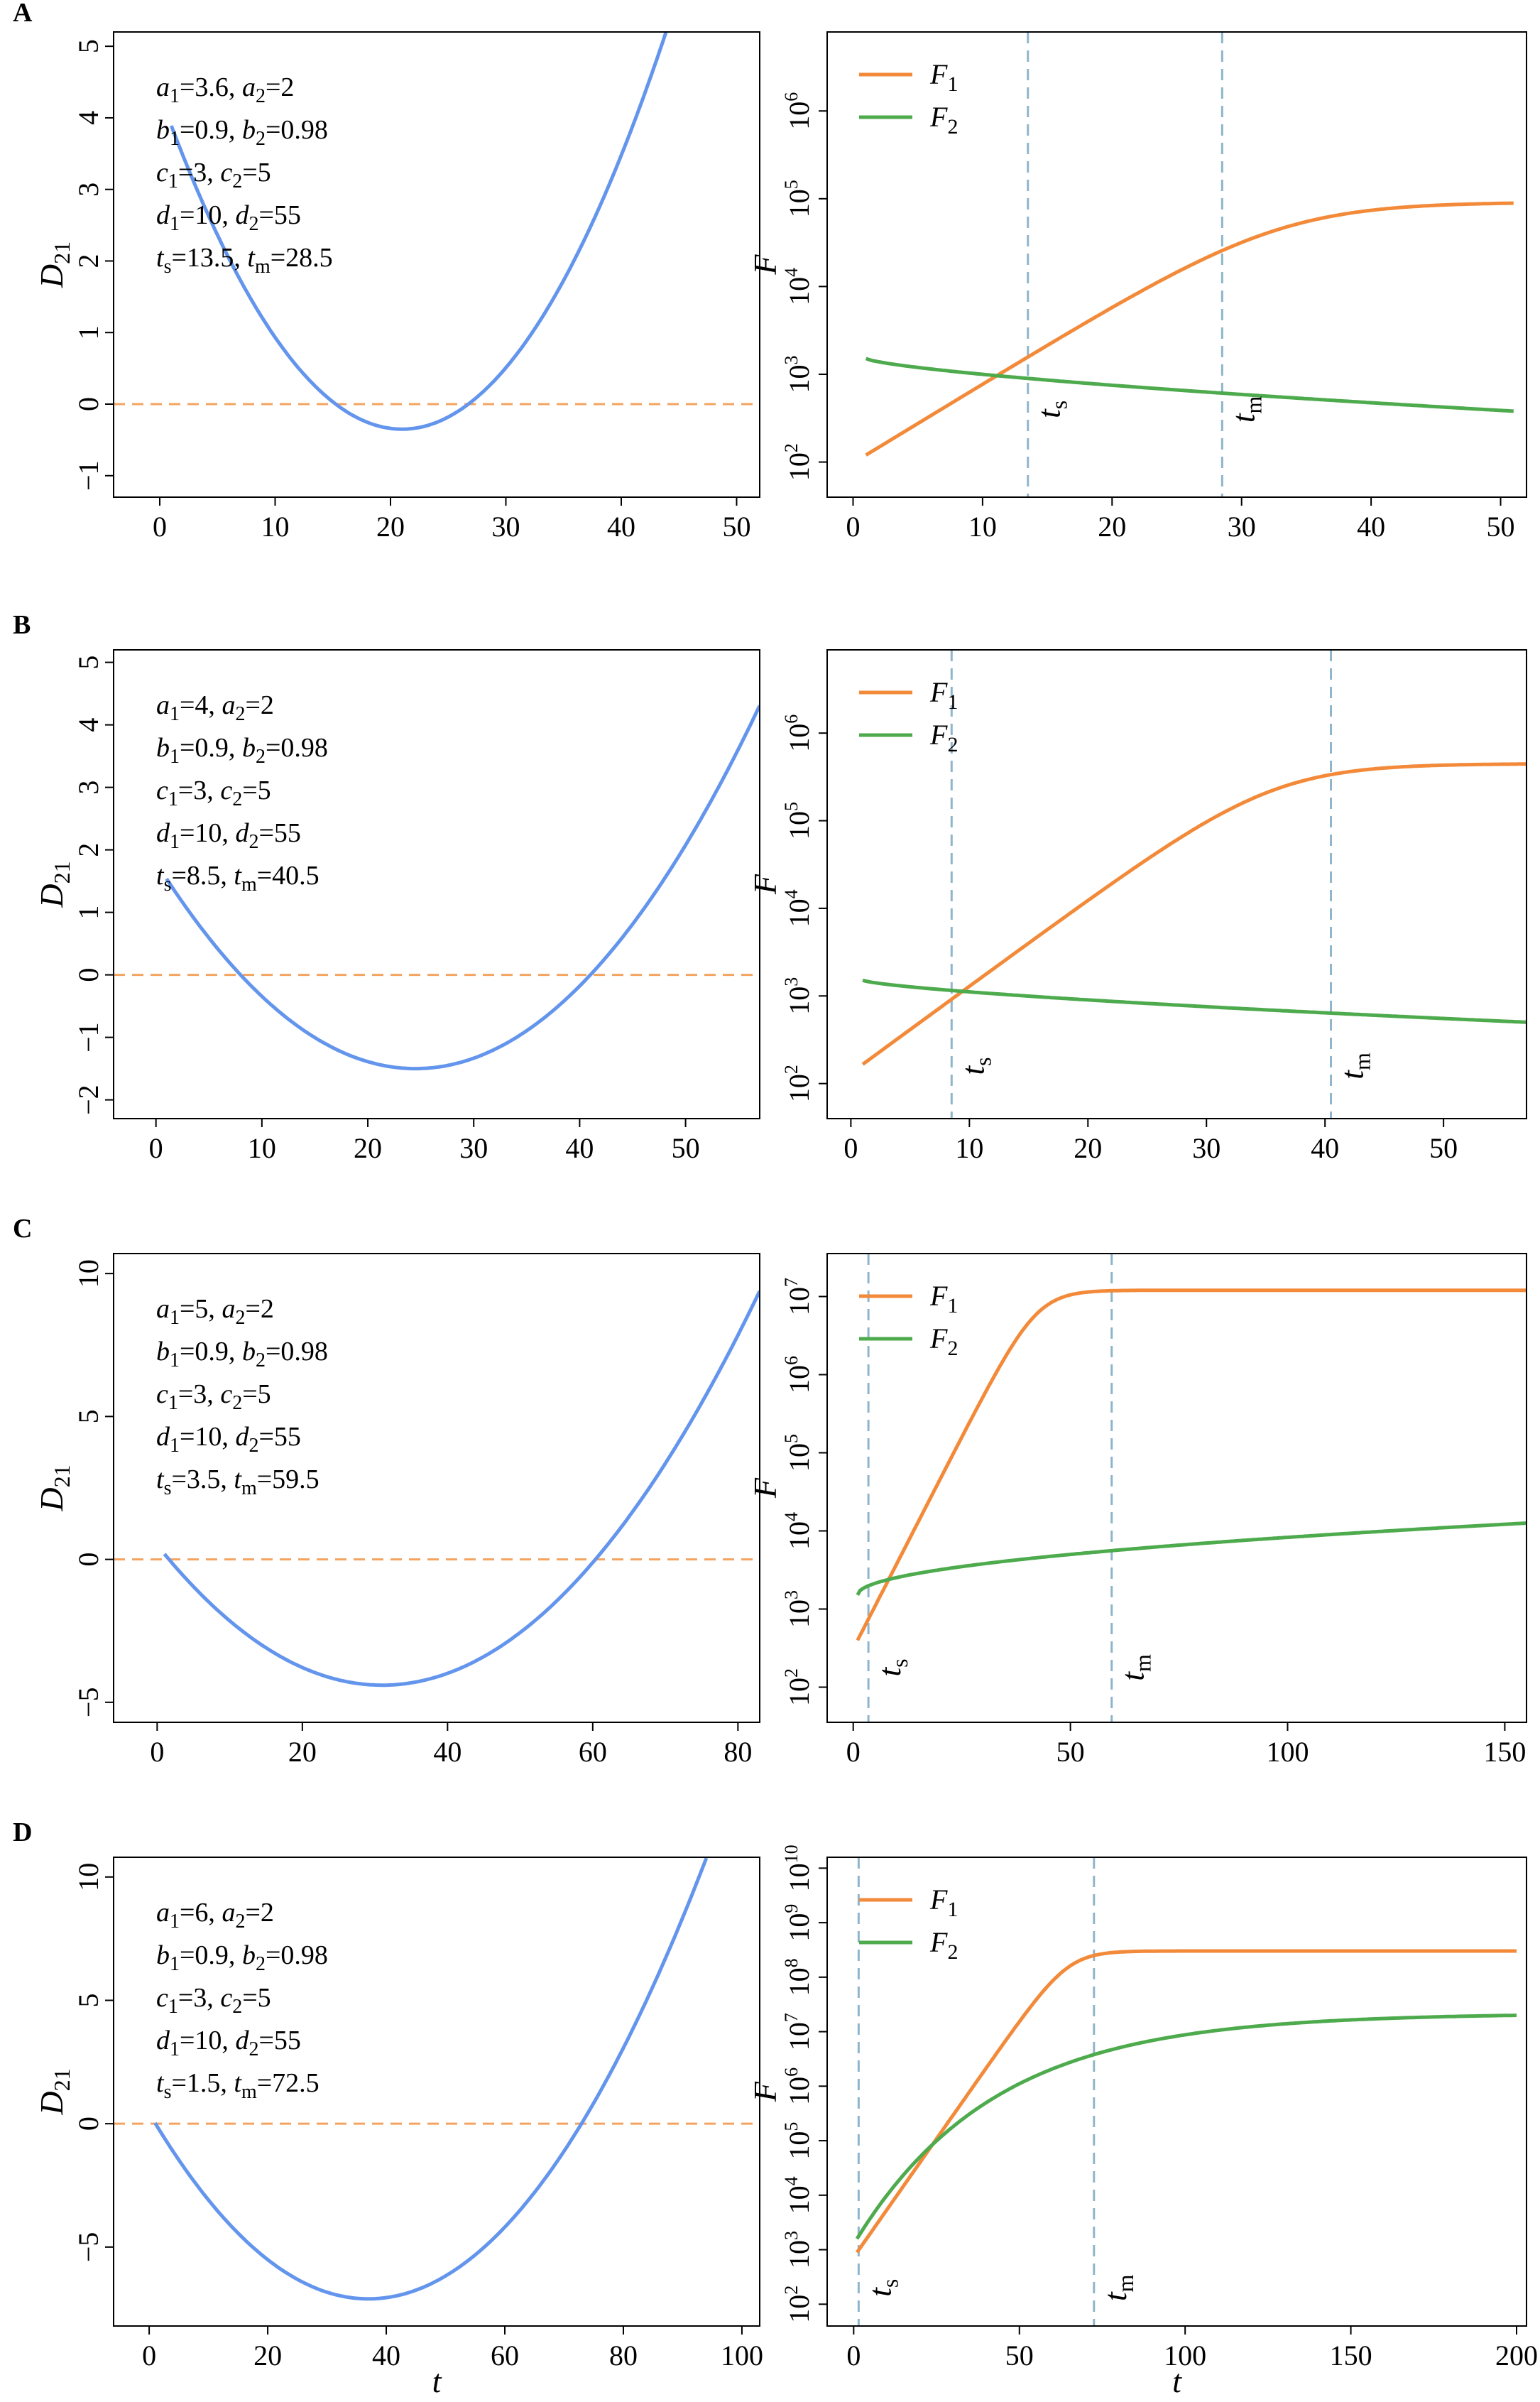  Describe the element at coordinates (1176, 1488) in the screenshot. I see `plot-frame` at that location.